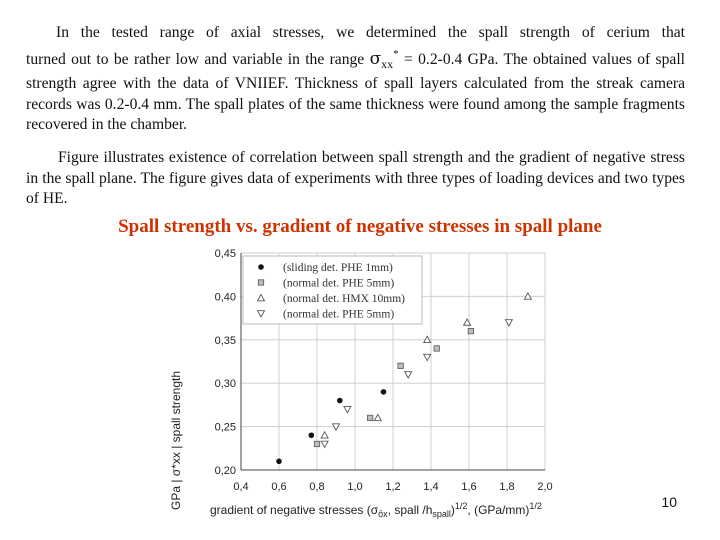 Image resolution: width=720 pixels, height=540 pixels. What do you see at coordinates (396, 53) in the screenshot?
I see `sigma-superscript: *` at bounding box center [396, 53].